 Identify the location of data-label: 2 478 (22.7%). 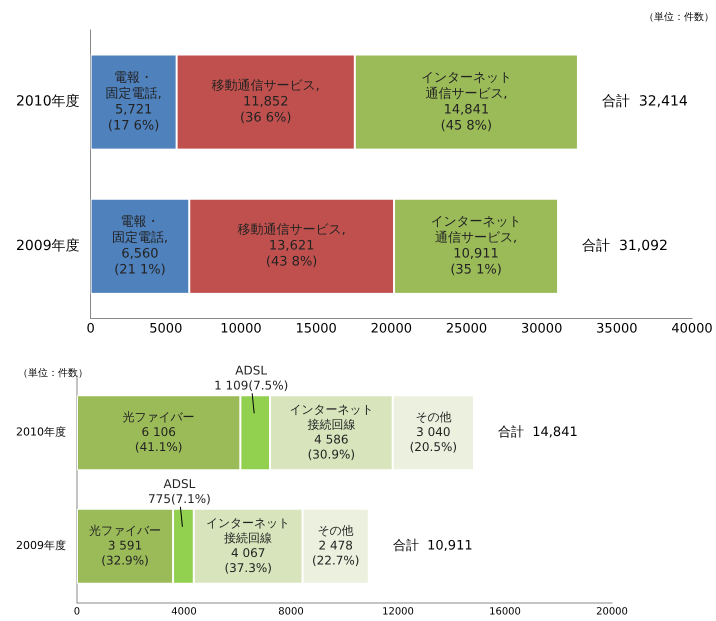
(336, 553).